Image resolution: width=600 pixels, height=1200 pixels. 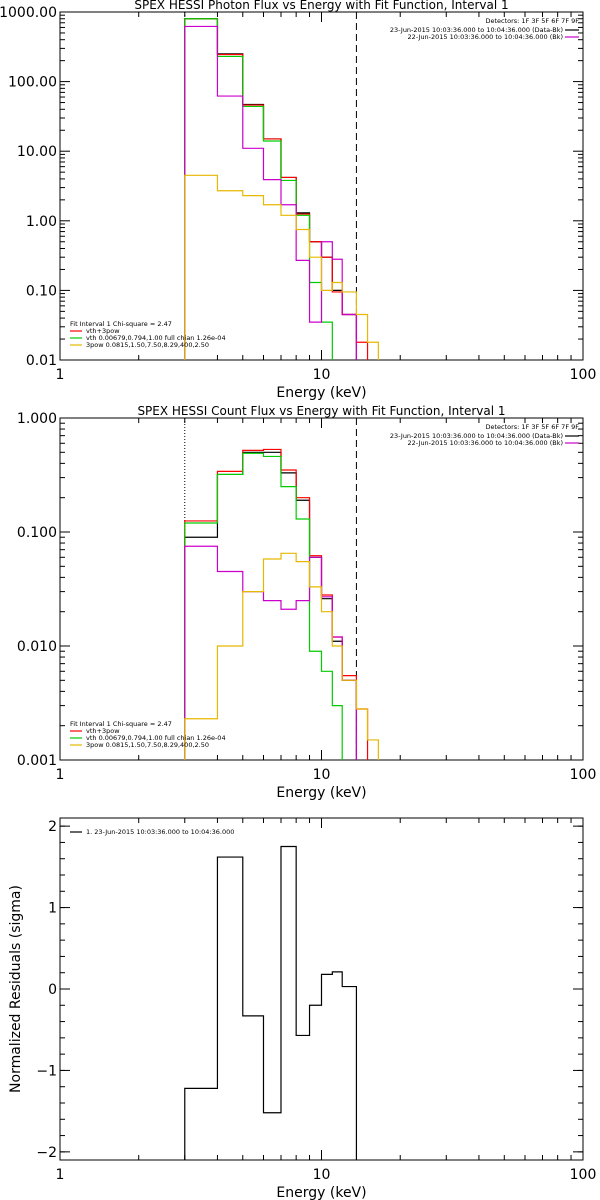 What do you see at coordinates (41, 222) in the screenshot?
I see `y-tick-label: 1.00` at bounding box center [41, 222].